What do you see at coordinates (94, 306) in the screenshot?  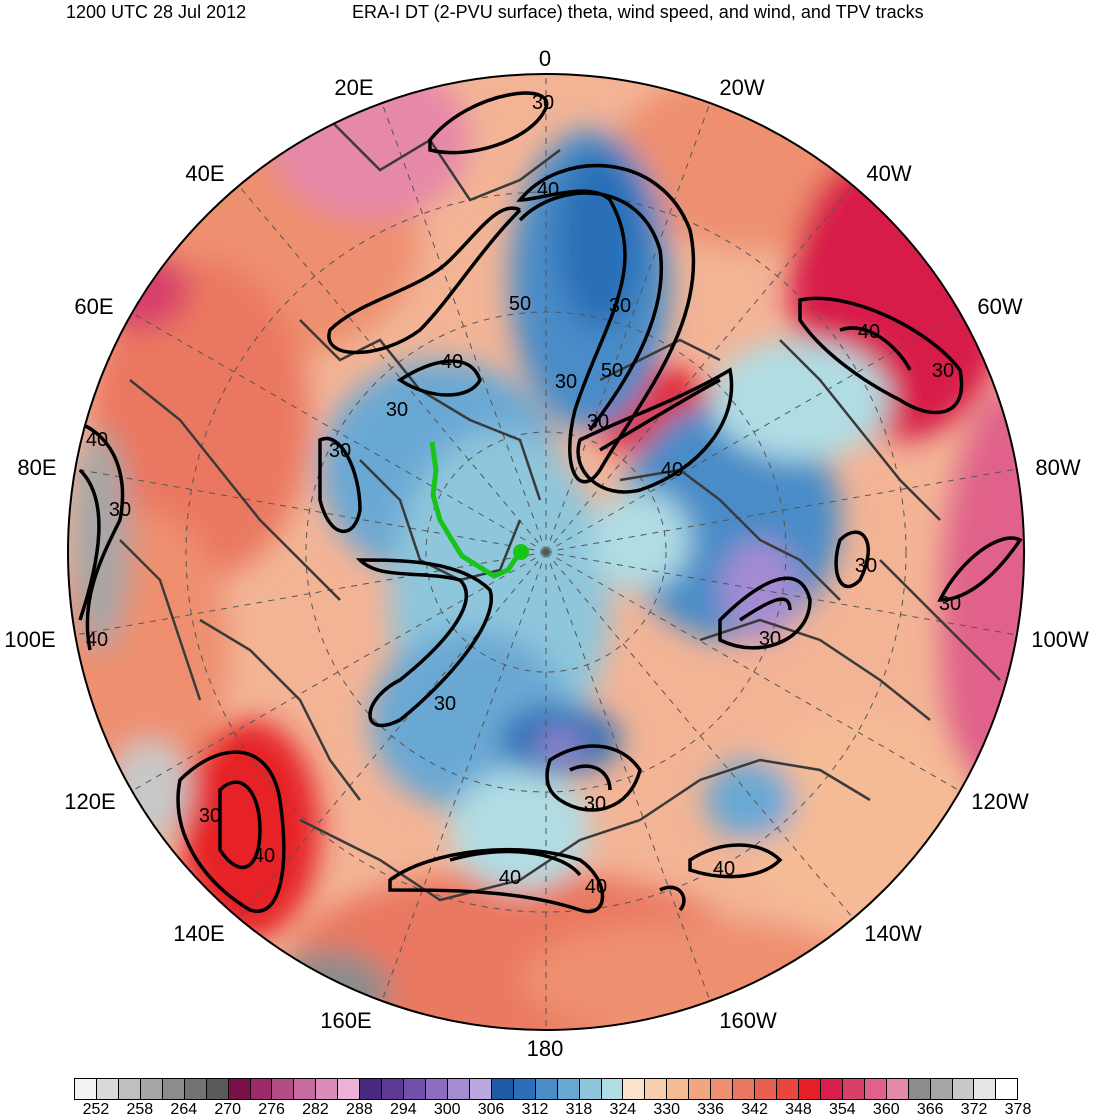 I see `lon-label-60e: 60E` at bounding box center [94, 306].